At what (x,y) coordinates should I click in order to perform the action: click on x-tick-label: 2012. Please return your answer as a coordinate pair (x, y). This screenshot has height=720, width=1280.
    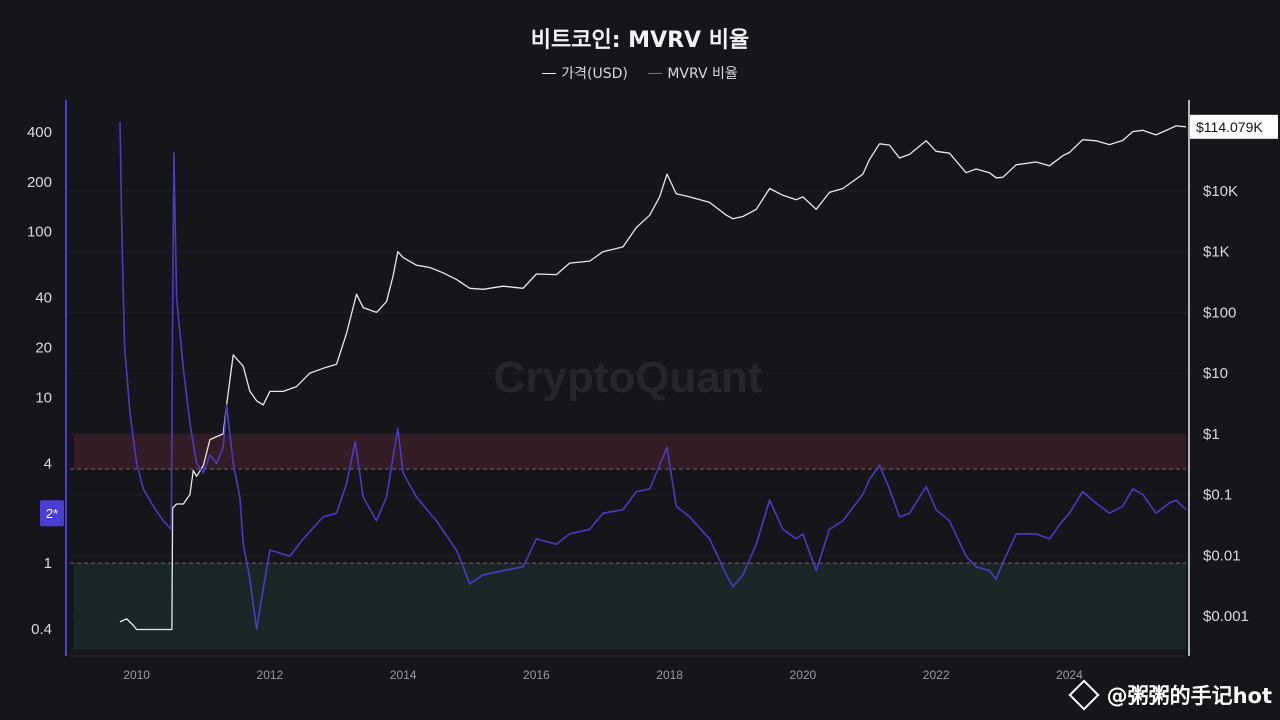
    Looking at the image, I should click on (270, 675).